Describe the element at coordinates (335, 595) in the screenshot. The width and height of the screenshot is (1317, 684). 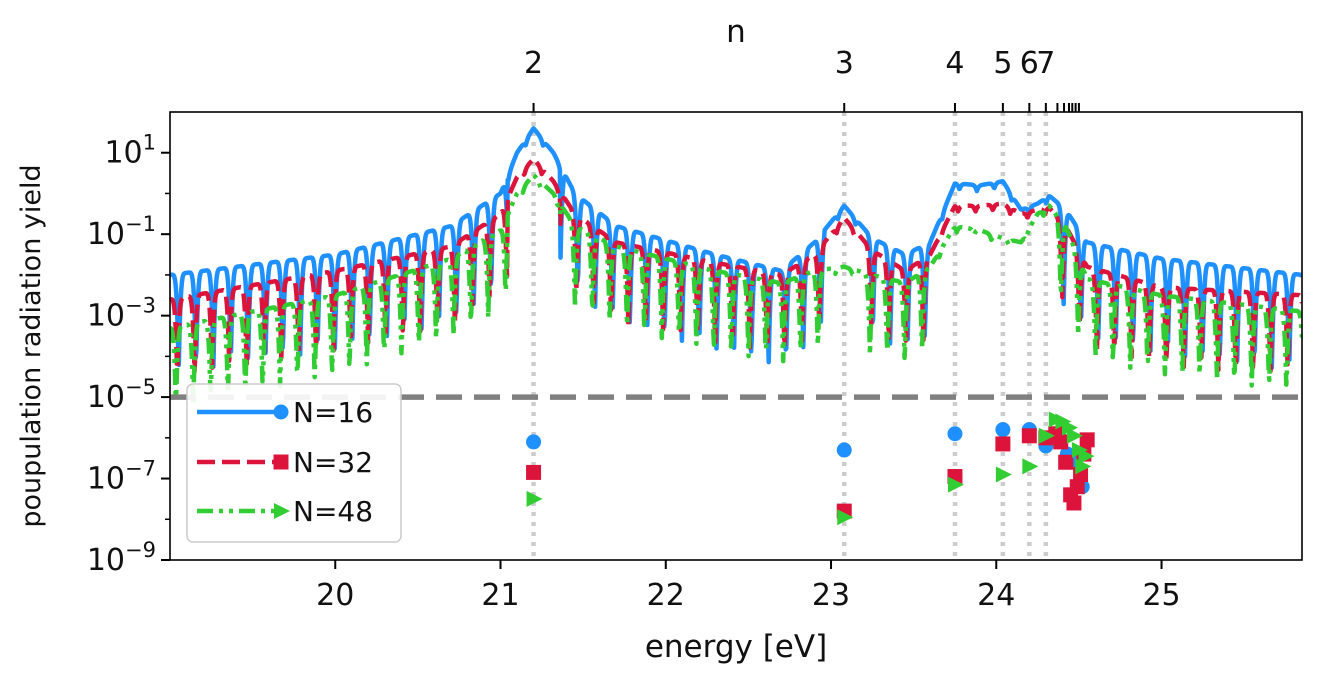
I see `x-tick-label-20: 20` at that location.